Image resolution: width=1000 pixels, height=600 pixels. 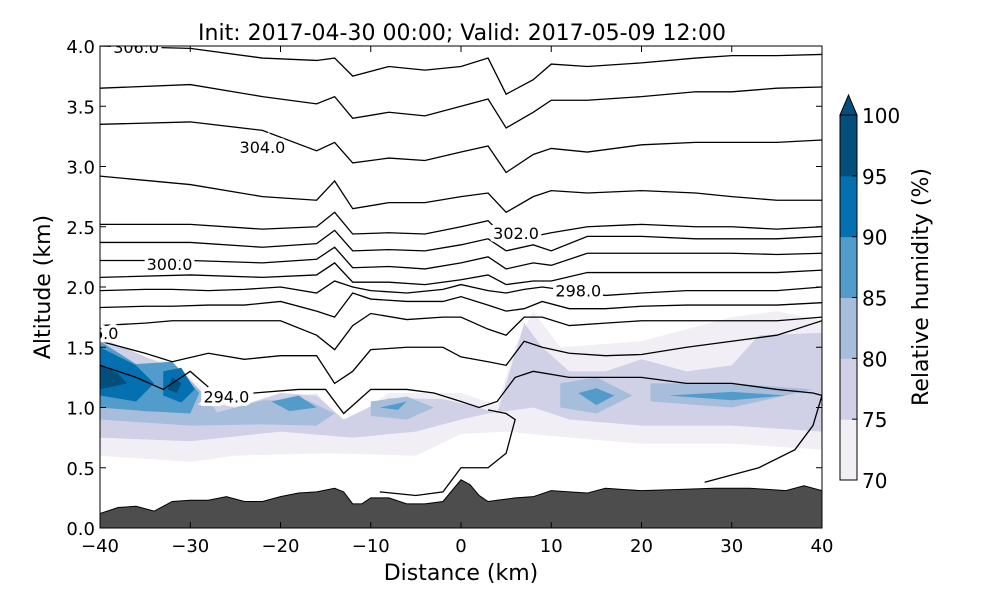 I want to click on x-axis-label: Distance (km), so click(x=461, y=573).